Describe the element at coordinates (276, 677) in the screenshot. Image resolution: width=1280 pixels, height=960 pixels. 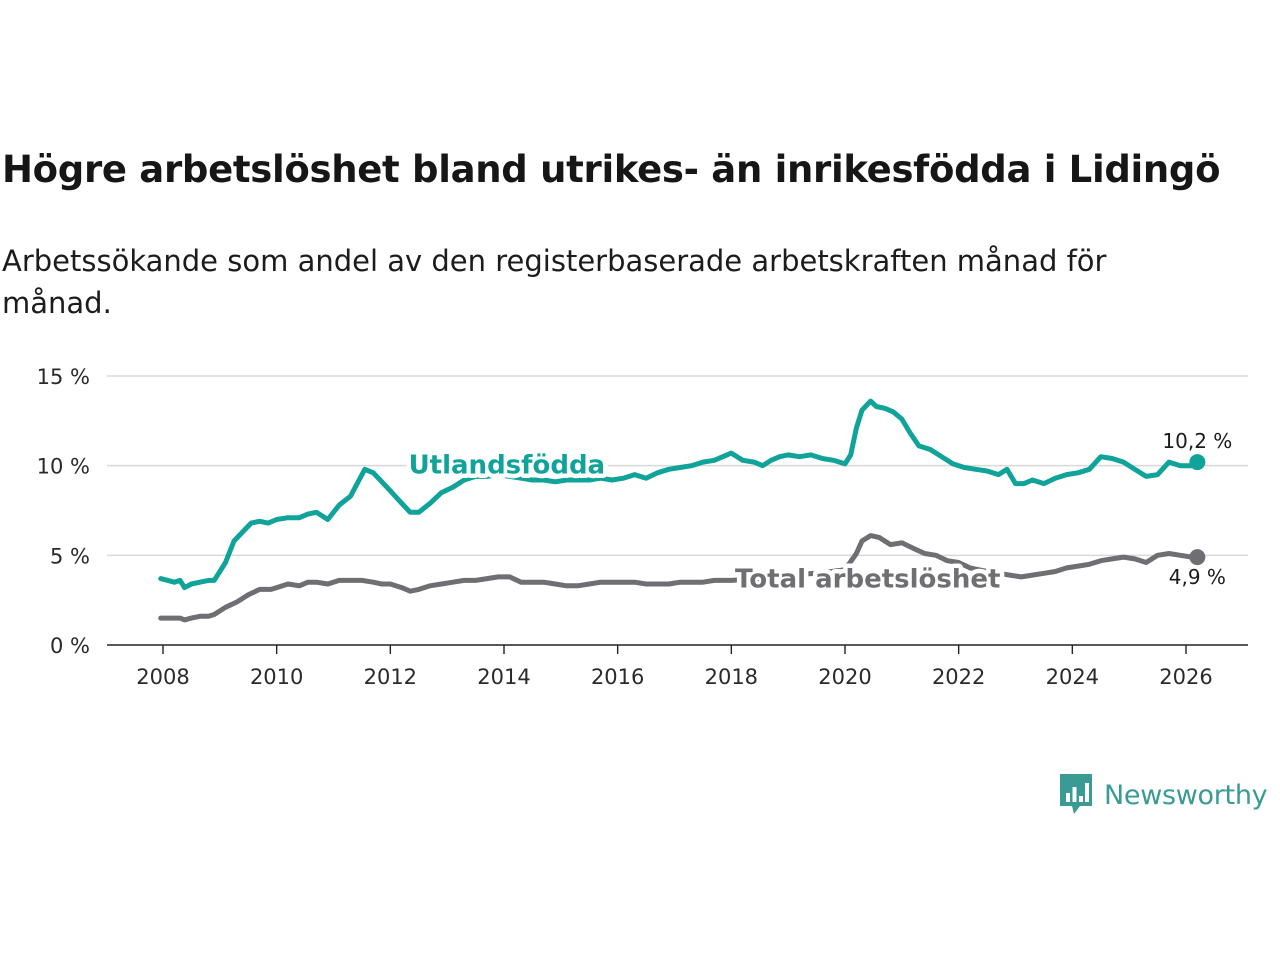
I see `x-tick-label: 2010` at that location.